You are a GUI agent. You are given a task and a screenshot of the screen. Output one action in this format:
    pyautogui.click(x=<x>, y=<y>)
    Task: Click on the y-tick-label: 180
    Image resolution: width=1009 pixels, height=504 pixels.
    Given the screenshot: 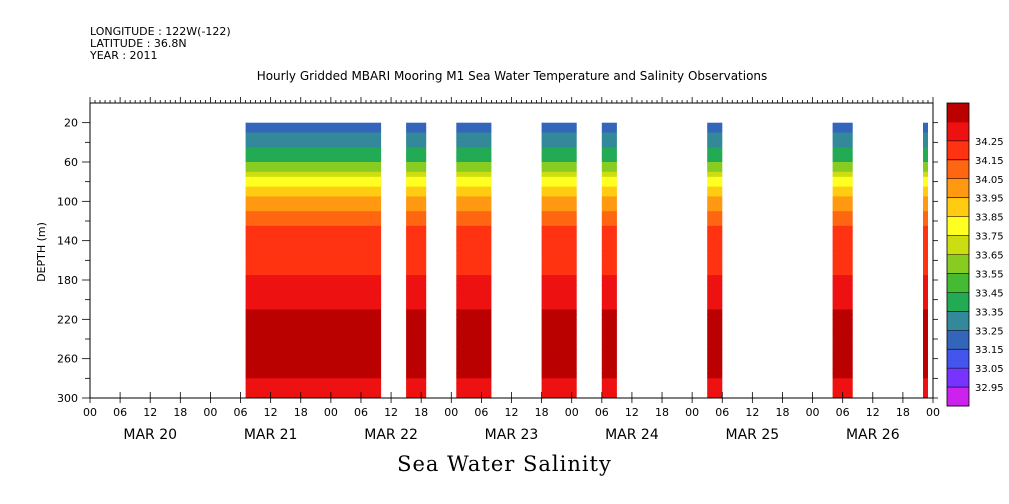 What is the action you would take?
    pyautogui.click(x=67, y=280)
    